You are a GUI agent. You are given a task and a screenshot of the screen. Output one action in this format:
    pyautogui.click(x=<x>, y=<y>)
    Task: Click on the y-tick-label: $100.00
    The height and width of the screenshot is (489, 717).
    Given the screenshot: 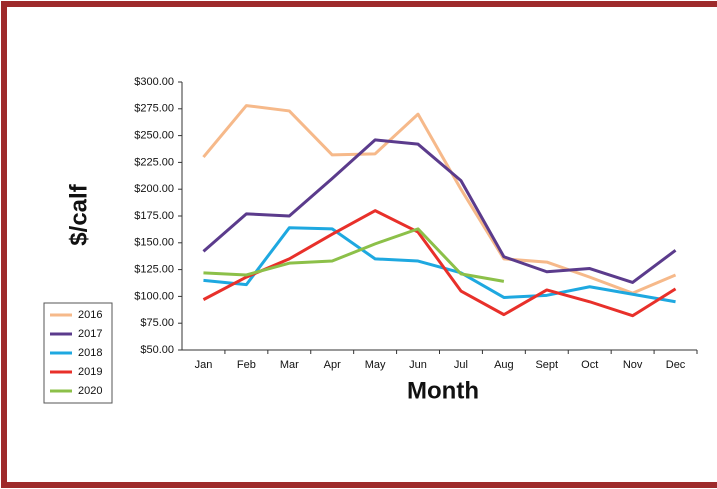 What is the action you would take?
    pyautogui.click(x=154, y=296)
    